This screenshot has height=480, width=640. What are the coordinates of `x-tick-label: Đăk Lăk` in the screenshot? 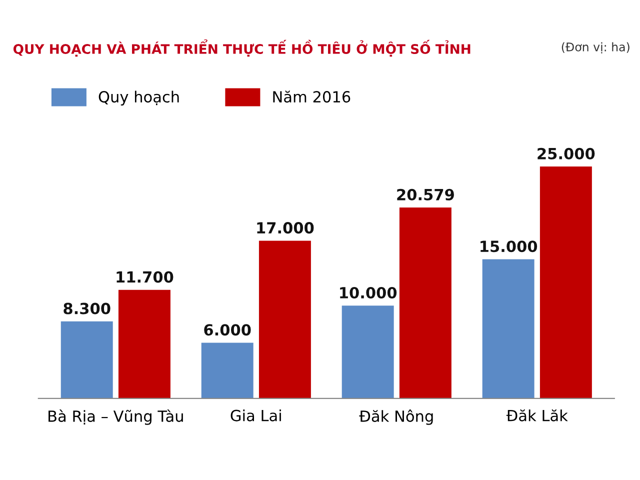 It's located at (537, 415).